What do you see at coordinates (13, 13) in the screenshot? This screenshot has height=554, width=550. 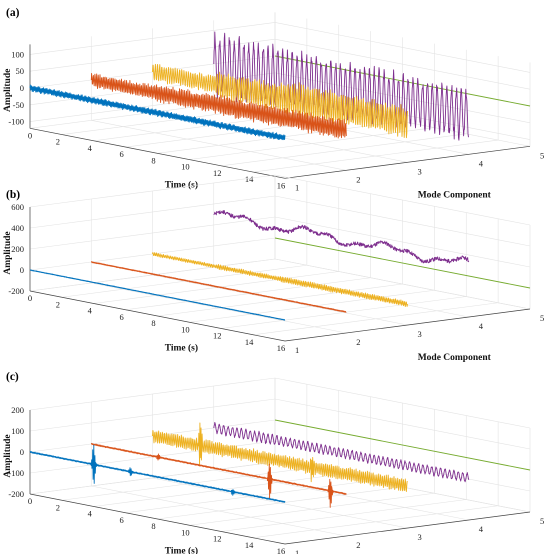 I see `panel-label: (a)` at bounding box center [13, 13].